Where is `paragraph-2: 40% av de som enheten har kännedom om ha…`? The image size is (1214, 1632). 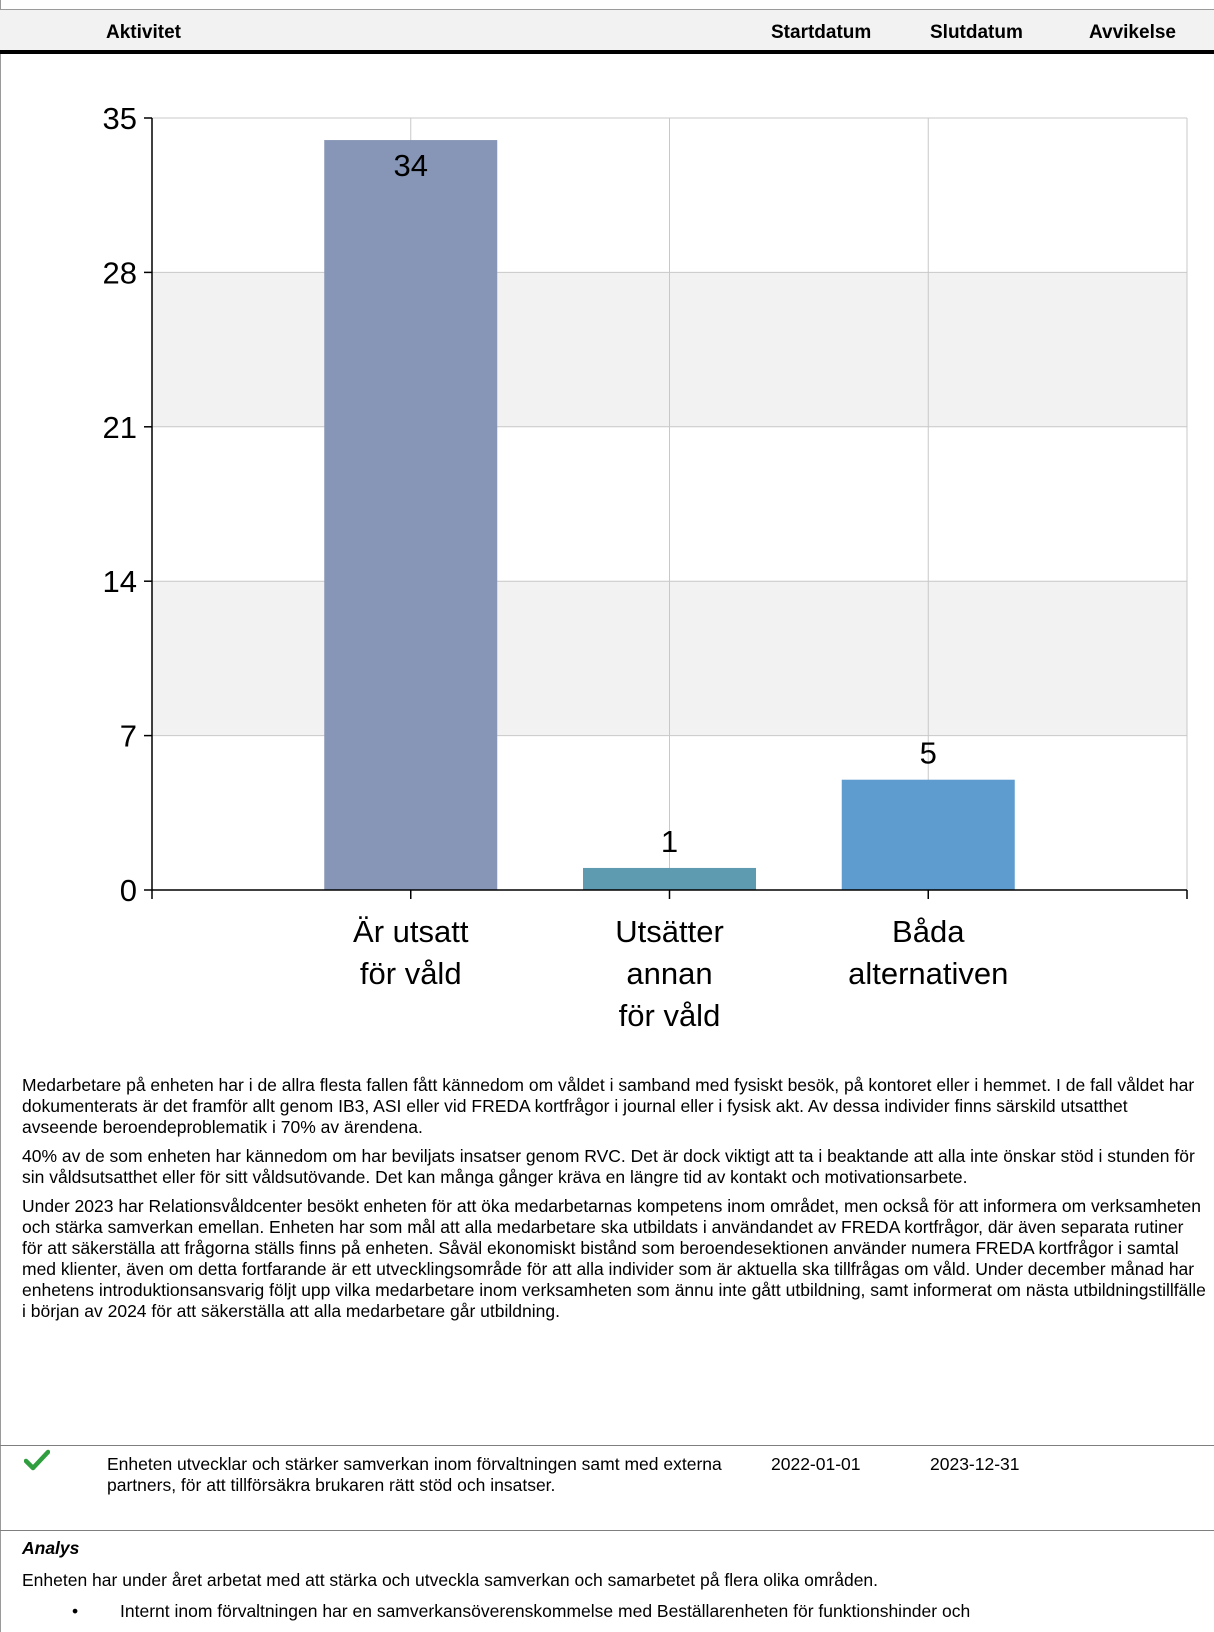
paragraph-2: 40% av de som enheten har kännedom om ha… is located at coordinates (608, 1166).